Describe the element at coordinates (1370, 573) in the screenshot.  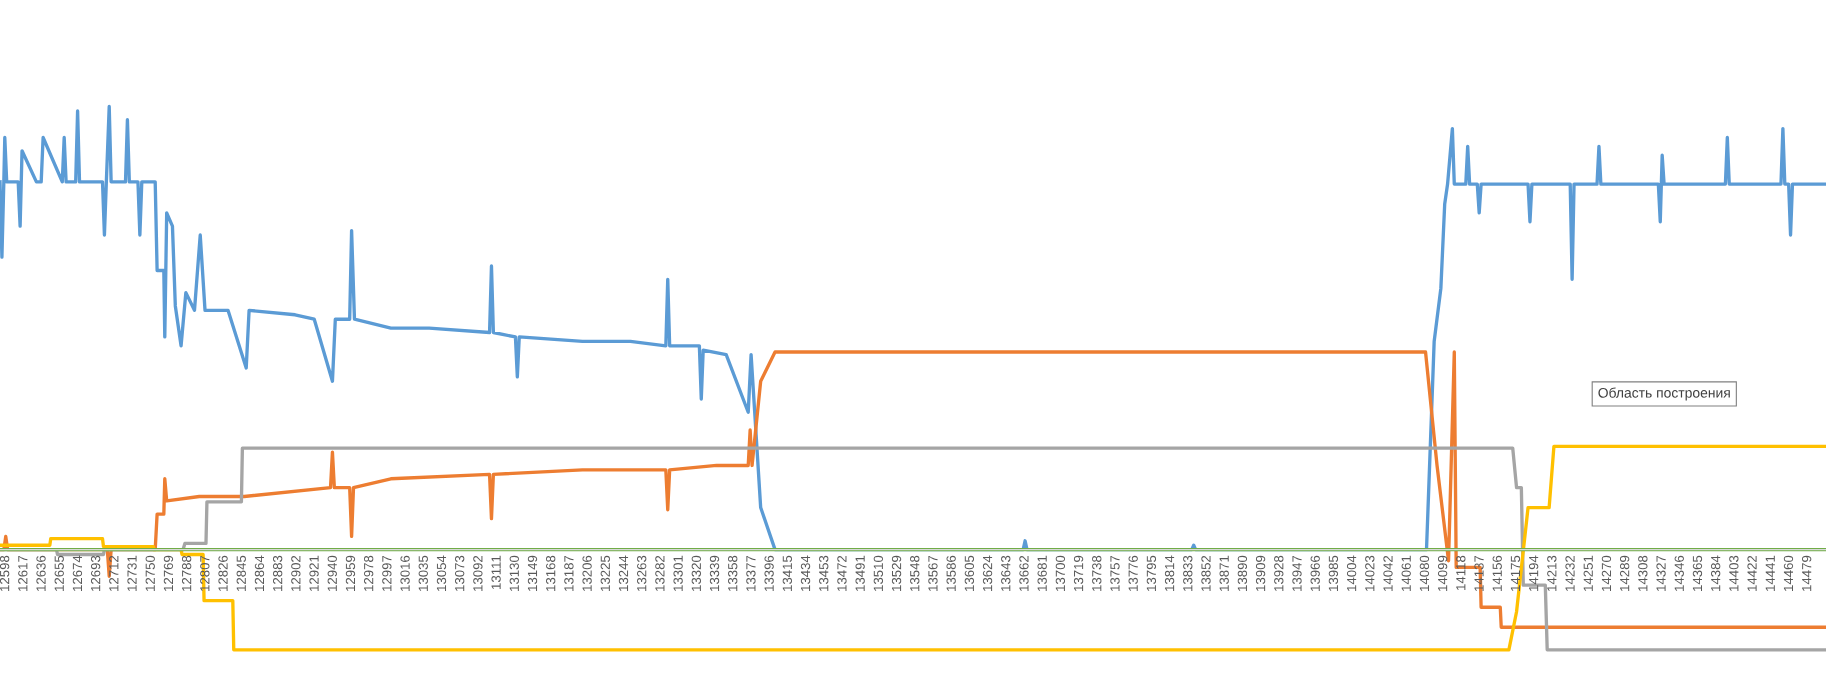
I see `x-tick-label: 14023` at that location.